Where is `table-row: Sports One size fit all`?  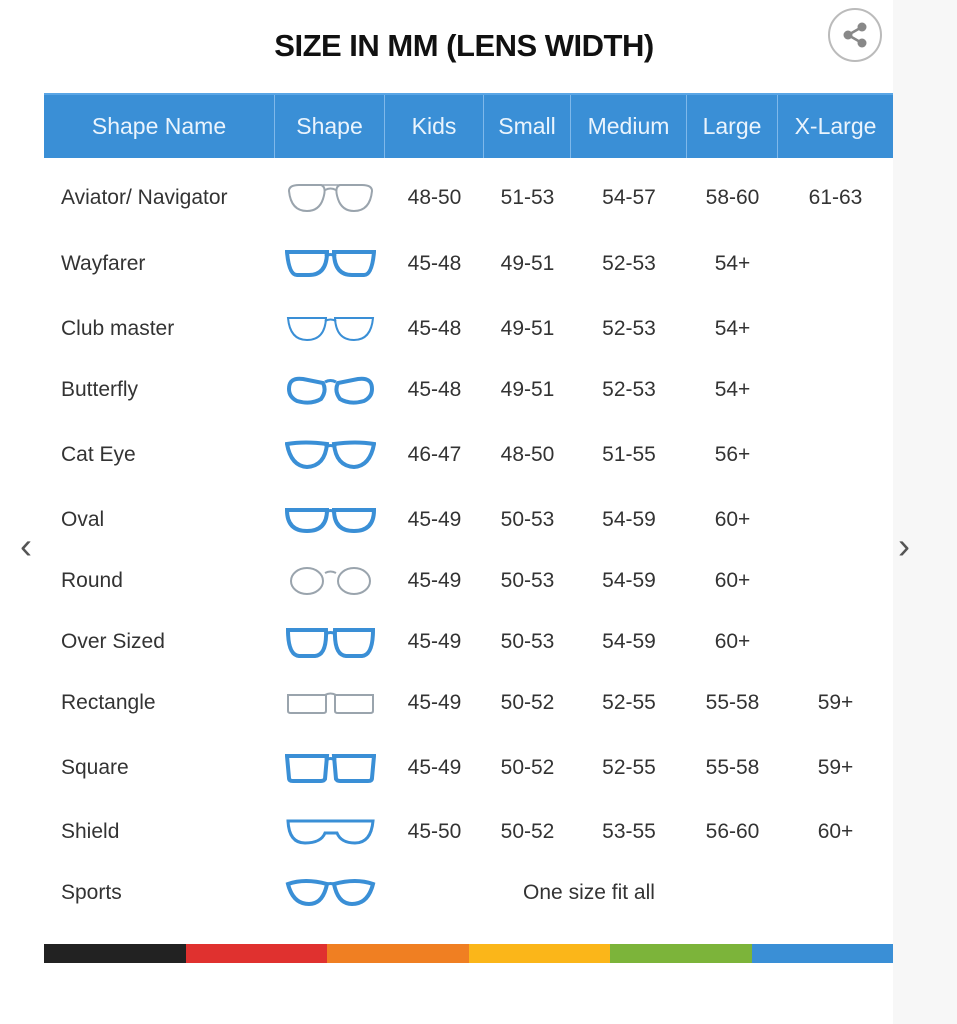 table-row: Sports One size fit all is located at coordinates (468, 893).